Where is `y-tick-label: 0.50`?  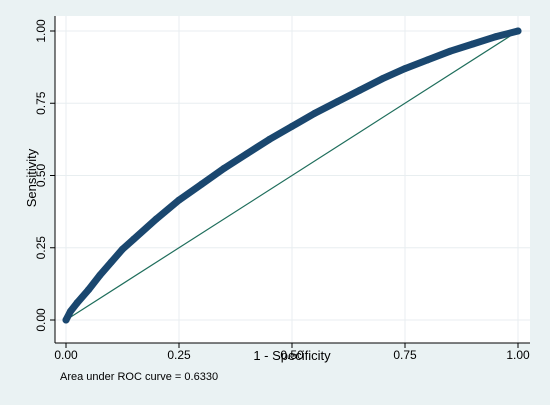 y-tick-label: 0.50 is located at coordinates (41, 175).